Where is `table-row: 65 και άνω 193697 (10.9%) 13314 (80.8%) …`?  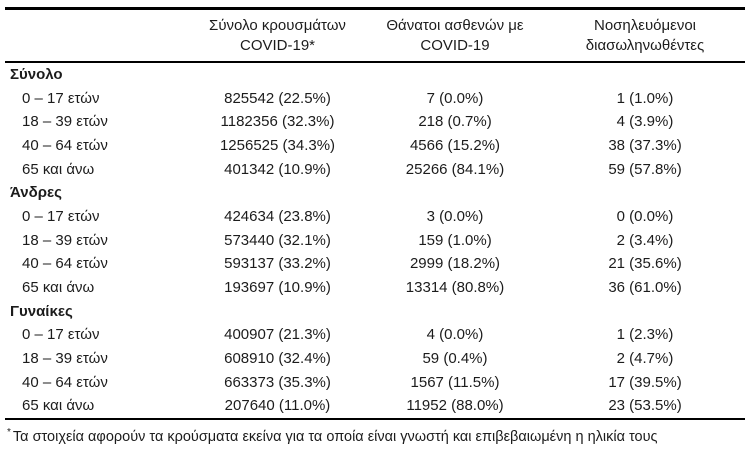
table-row: 65 και άνω 193697 (10.9%) 13314 (80.8%) … is located at coordinates (375, 288).